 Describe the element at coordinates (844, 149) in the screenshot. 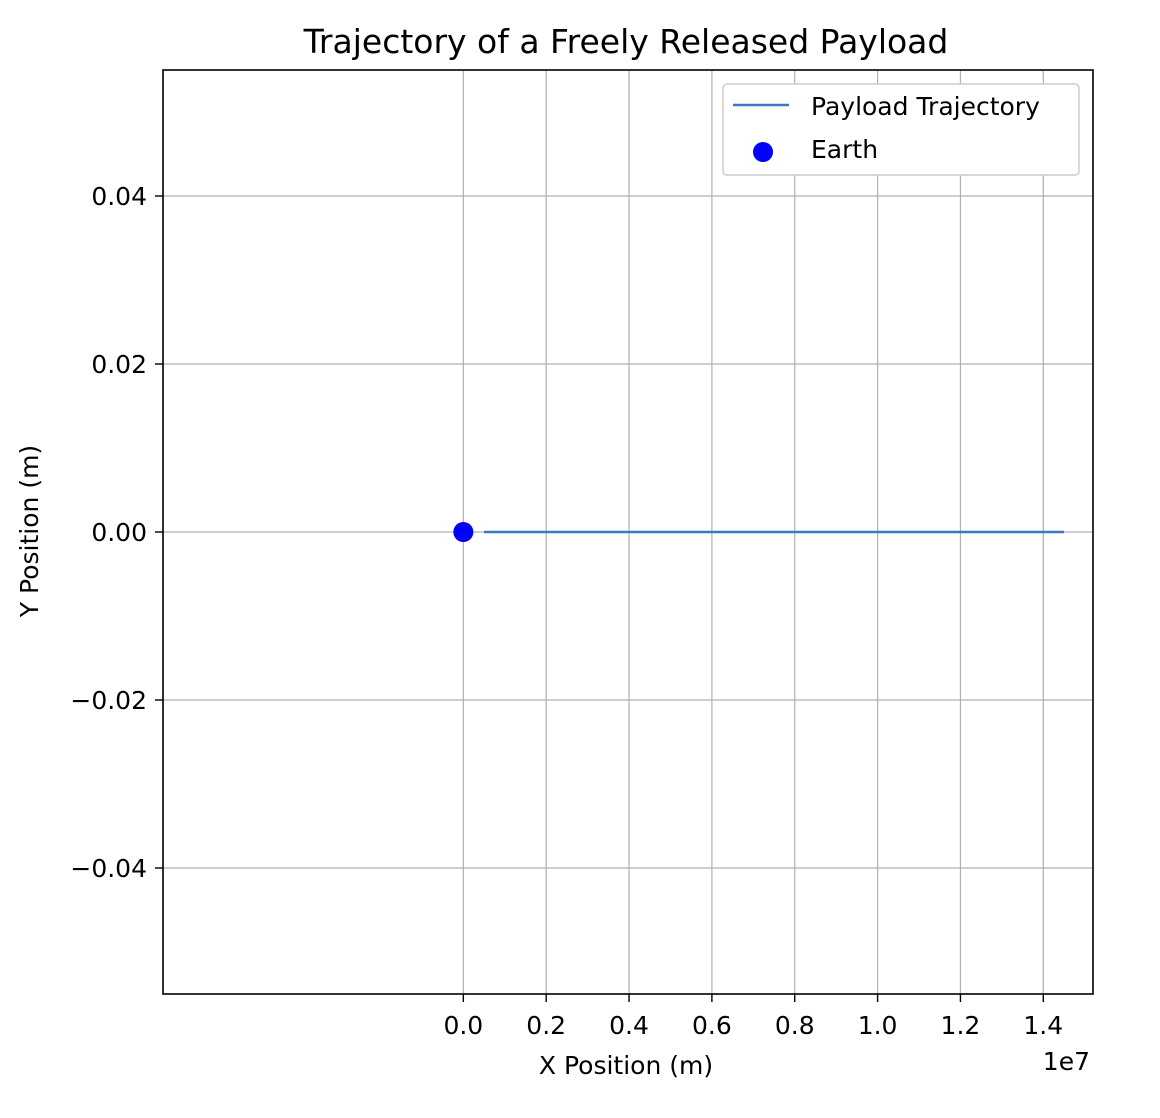

I see `legend-label-earth: Earth` at that location.